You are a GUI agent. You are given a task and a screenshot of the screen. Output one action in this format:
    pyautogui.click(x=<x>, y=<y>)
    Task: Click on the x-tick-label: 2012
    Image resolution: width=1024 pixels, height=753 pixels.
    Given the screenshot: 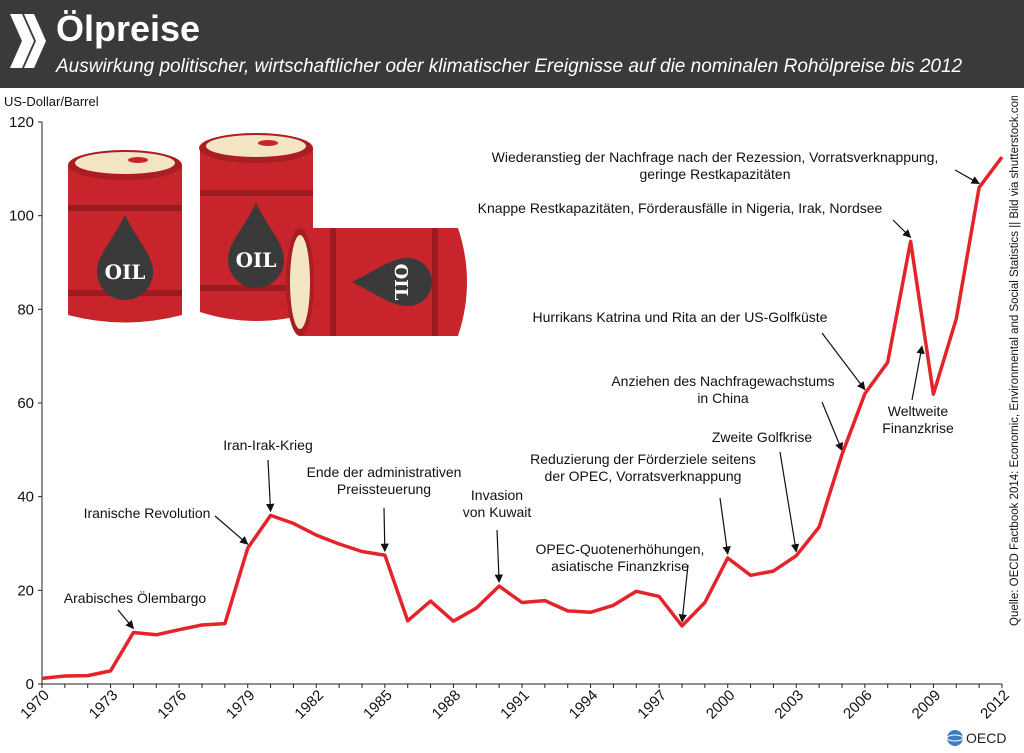 What is the action you would take?
    pyautogui.click(x=995, y=705)
    